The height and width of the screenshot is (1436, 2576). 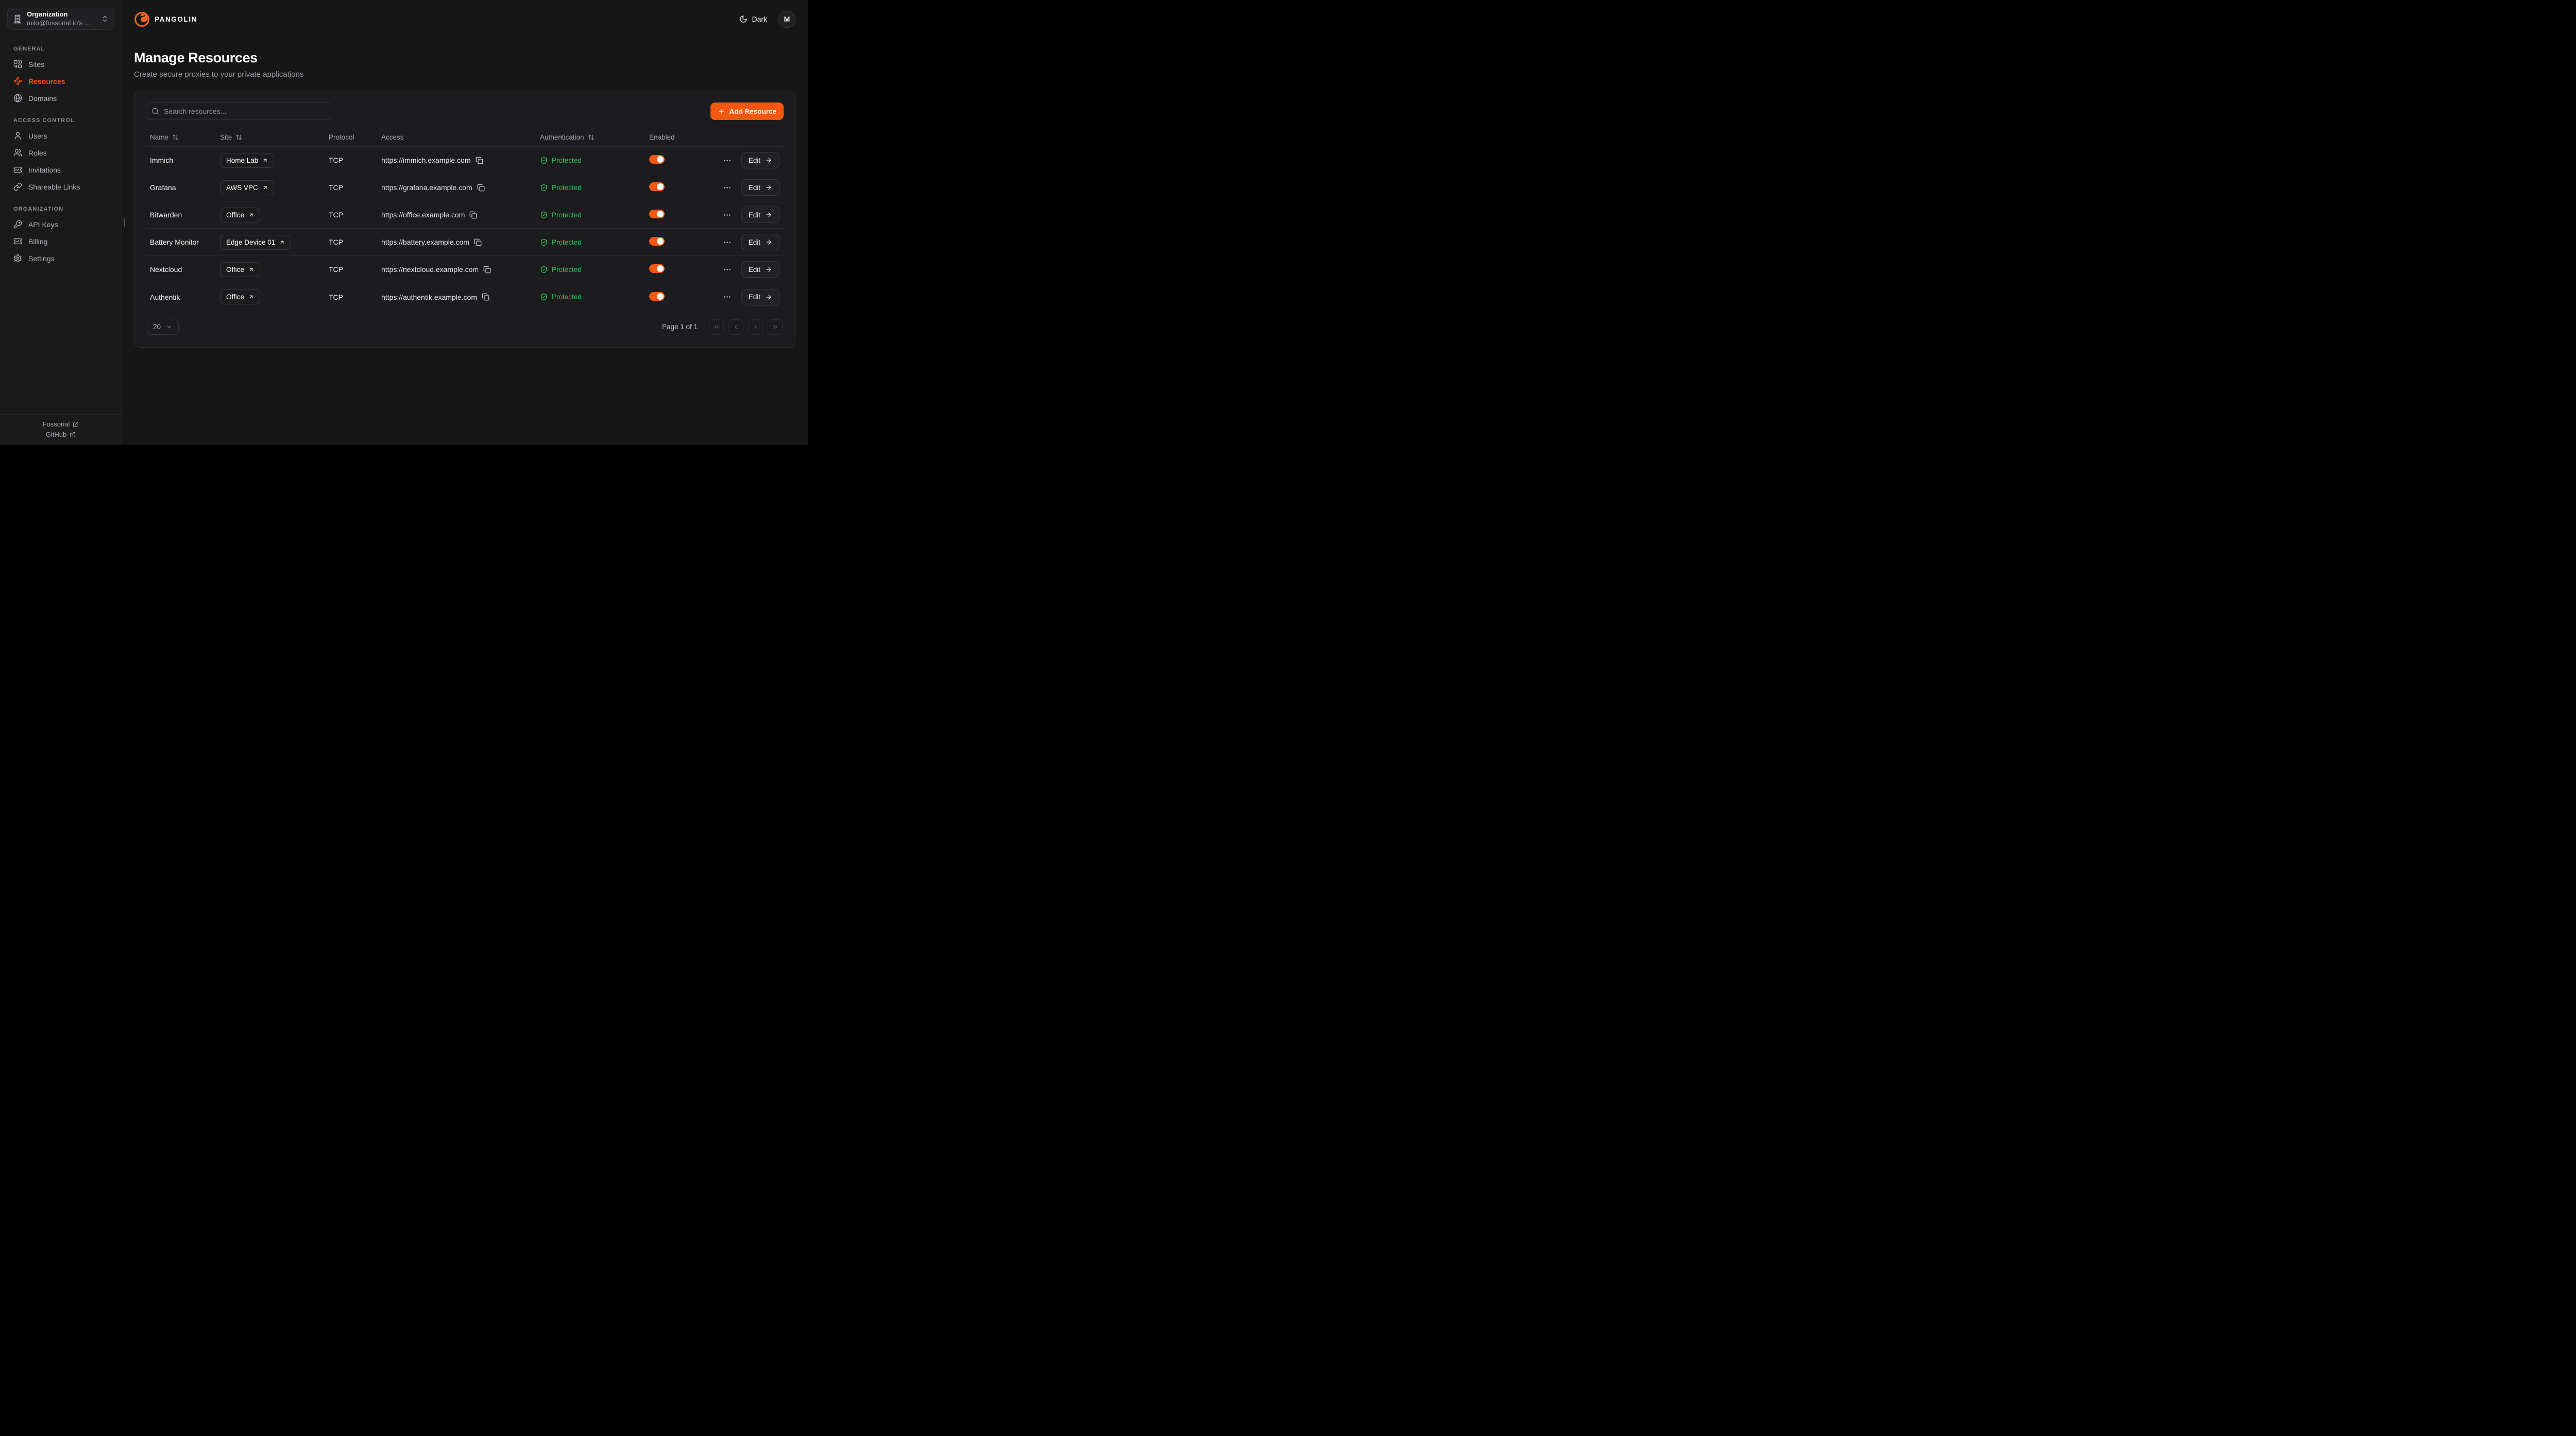 What do you see at coordinates (256, 242) in the screenshot?
I see `site-link-button: Edge Device 01` at bounding box center [256, 242].